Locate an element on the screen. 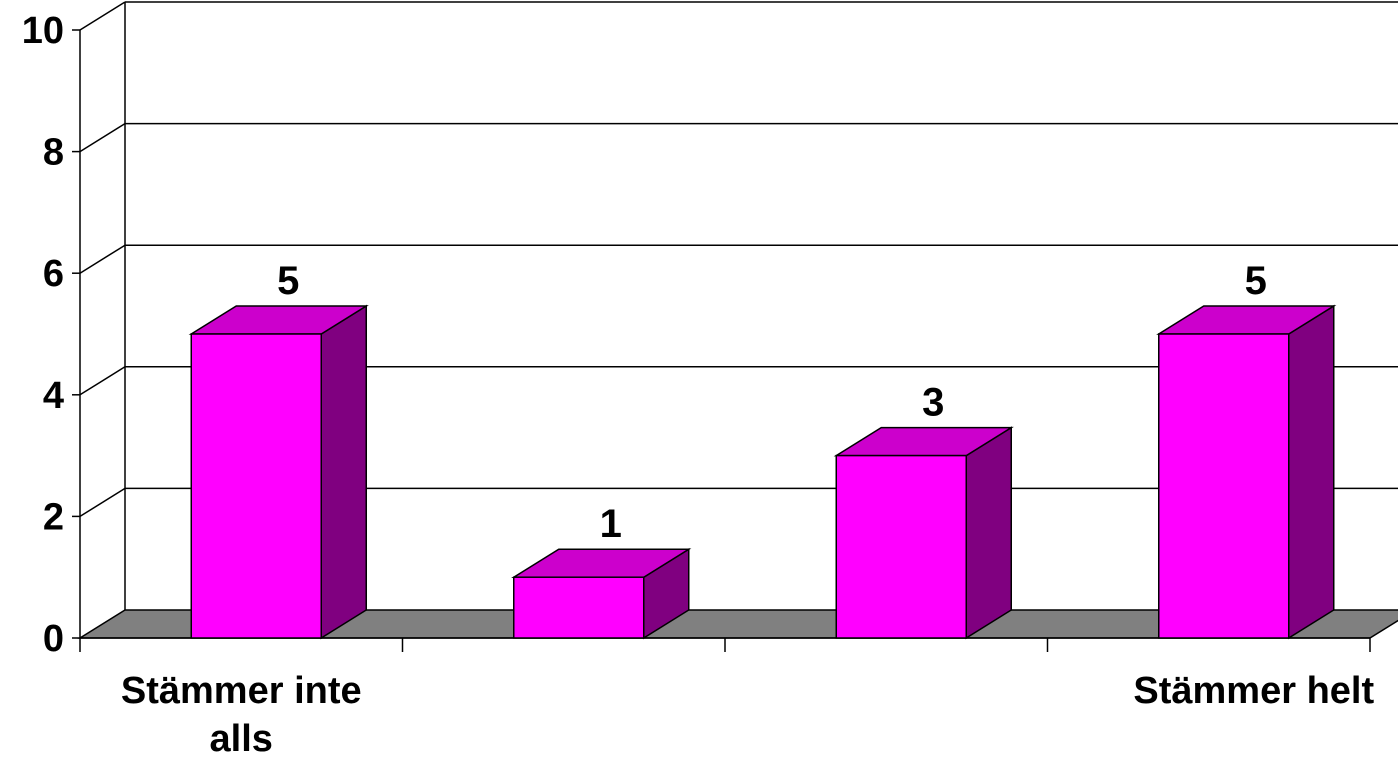 This screenshot has height=760, width=1398. x-axis-category-labels: Stämmer inte alls Stämmer helt is located at coordinates (748, 715).